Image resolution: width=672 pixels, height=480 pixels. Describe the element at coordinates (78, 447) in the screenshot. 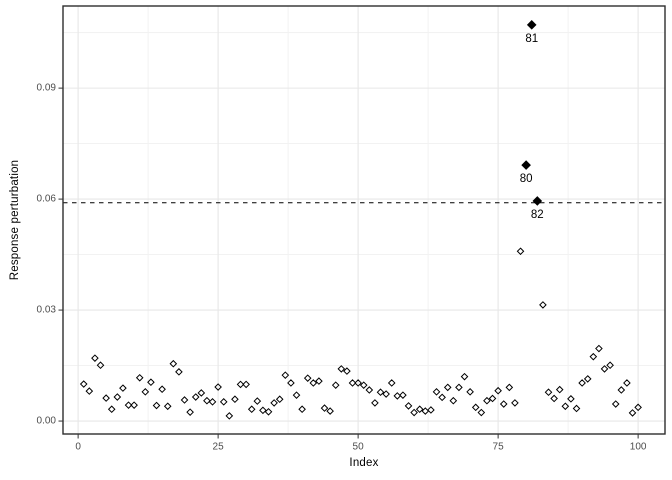

I see `x-tick-label: 0` at that location.